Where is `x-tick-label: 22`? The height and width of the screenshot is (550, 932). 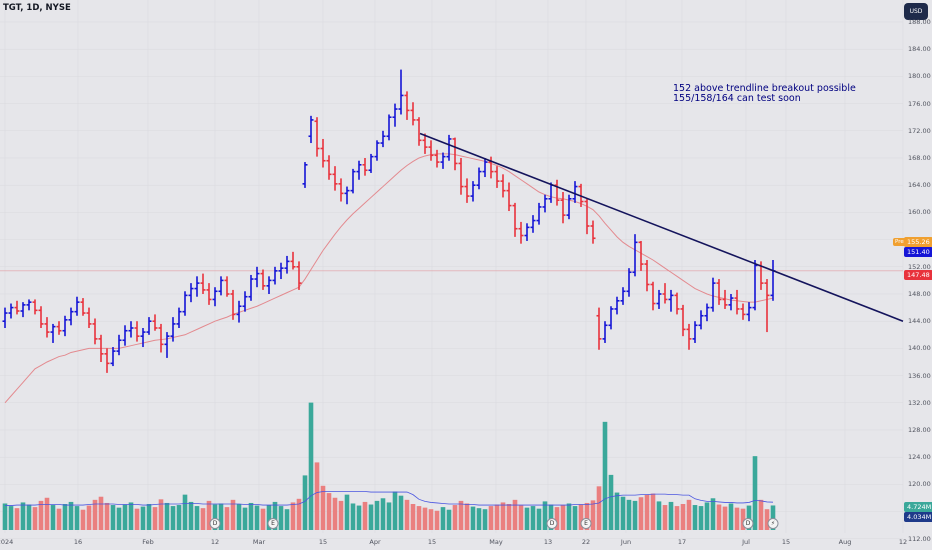
x-tick-label: 22 is located at coordinates (586, 542).